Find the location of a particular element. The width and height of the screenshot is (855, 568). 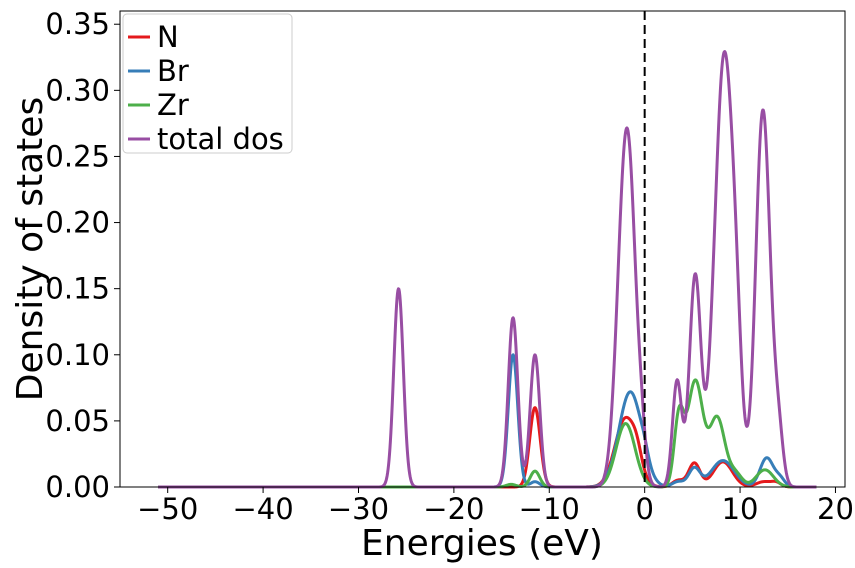

y-axis-ticks: 0.00 0.05 0.10 0.15 0.20 0.25 0.30 0.35 is located at coordinates (82, 255).